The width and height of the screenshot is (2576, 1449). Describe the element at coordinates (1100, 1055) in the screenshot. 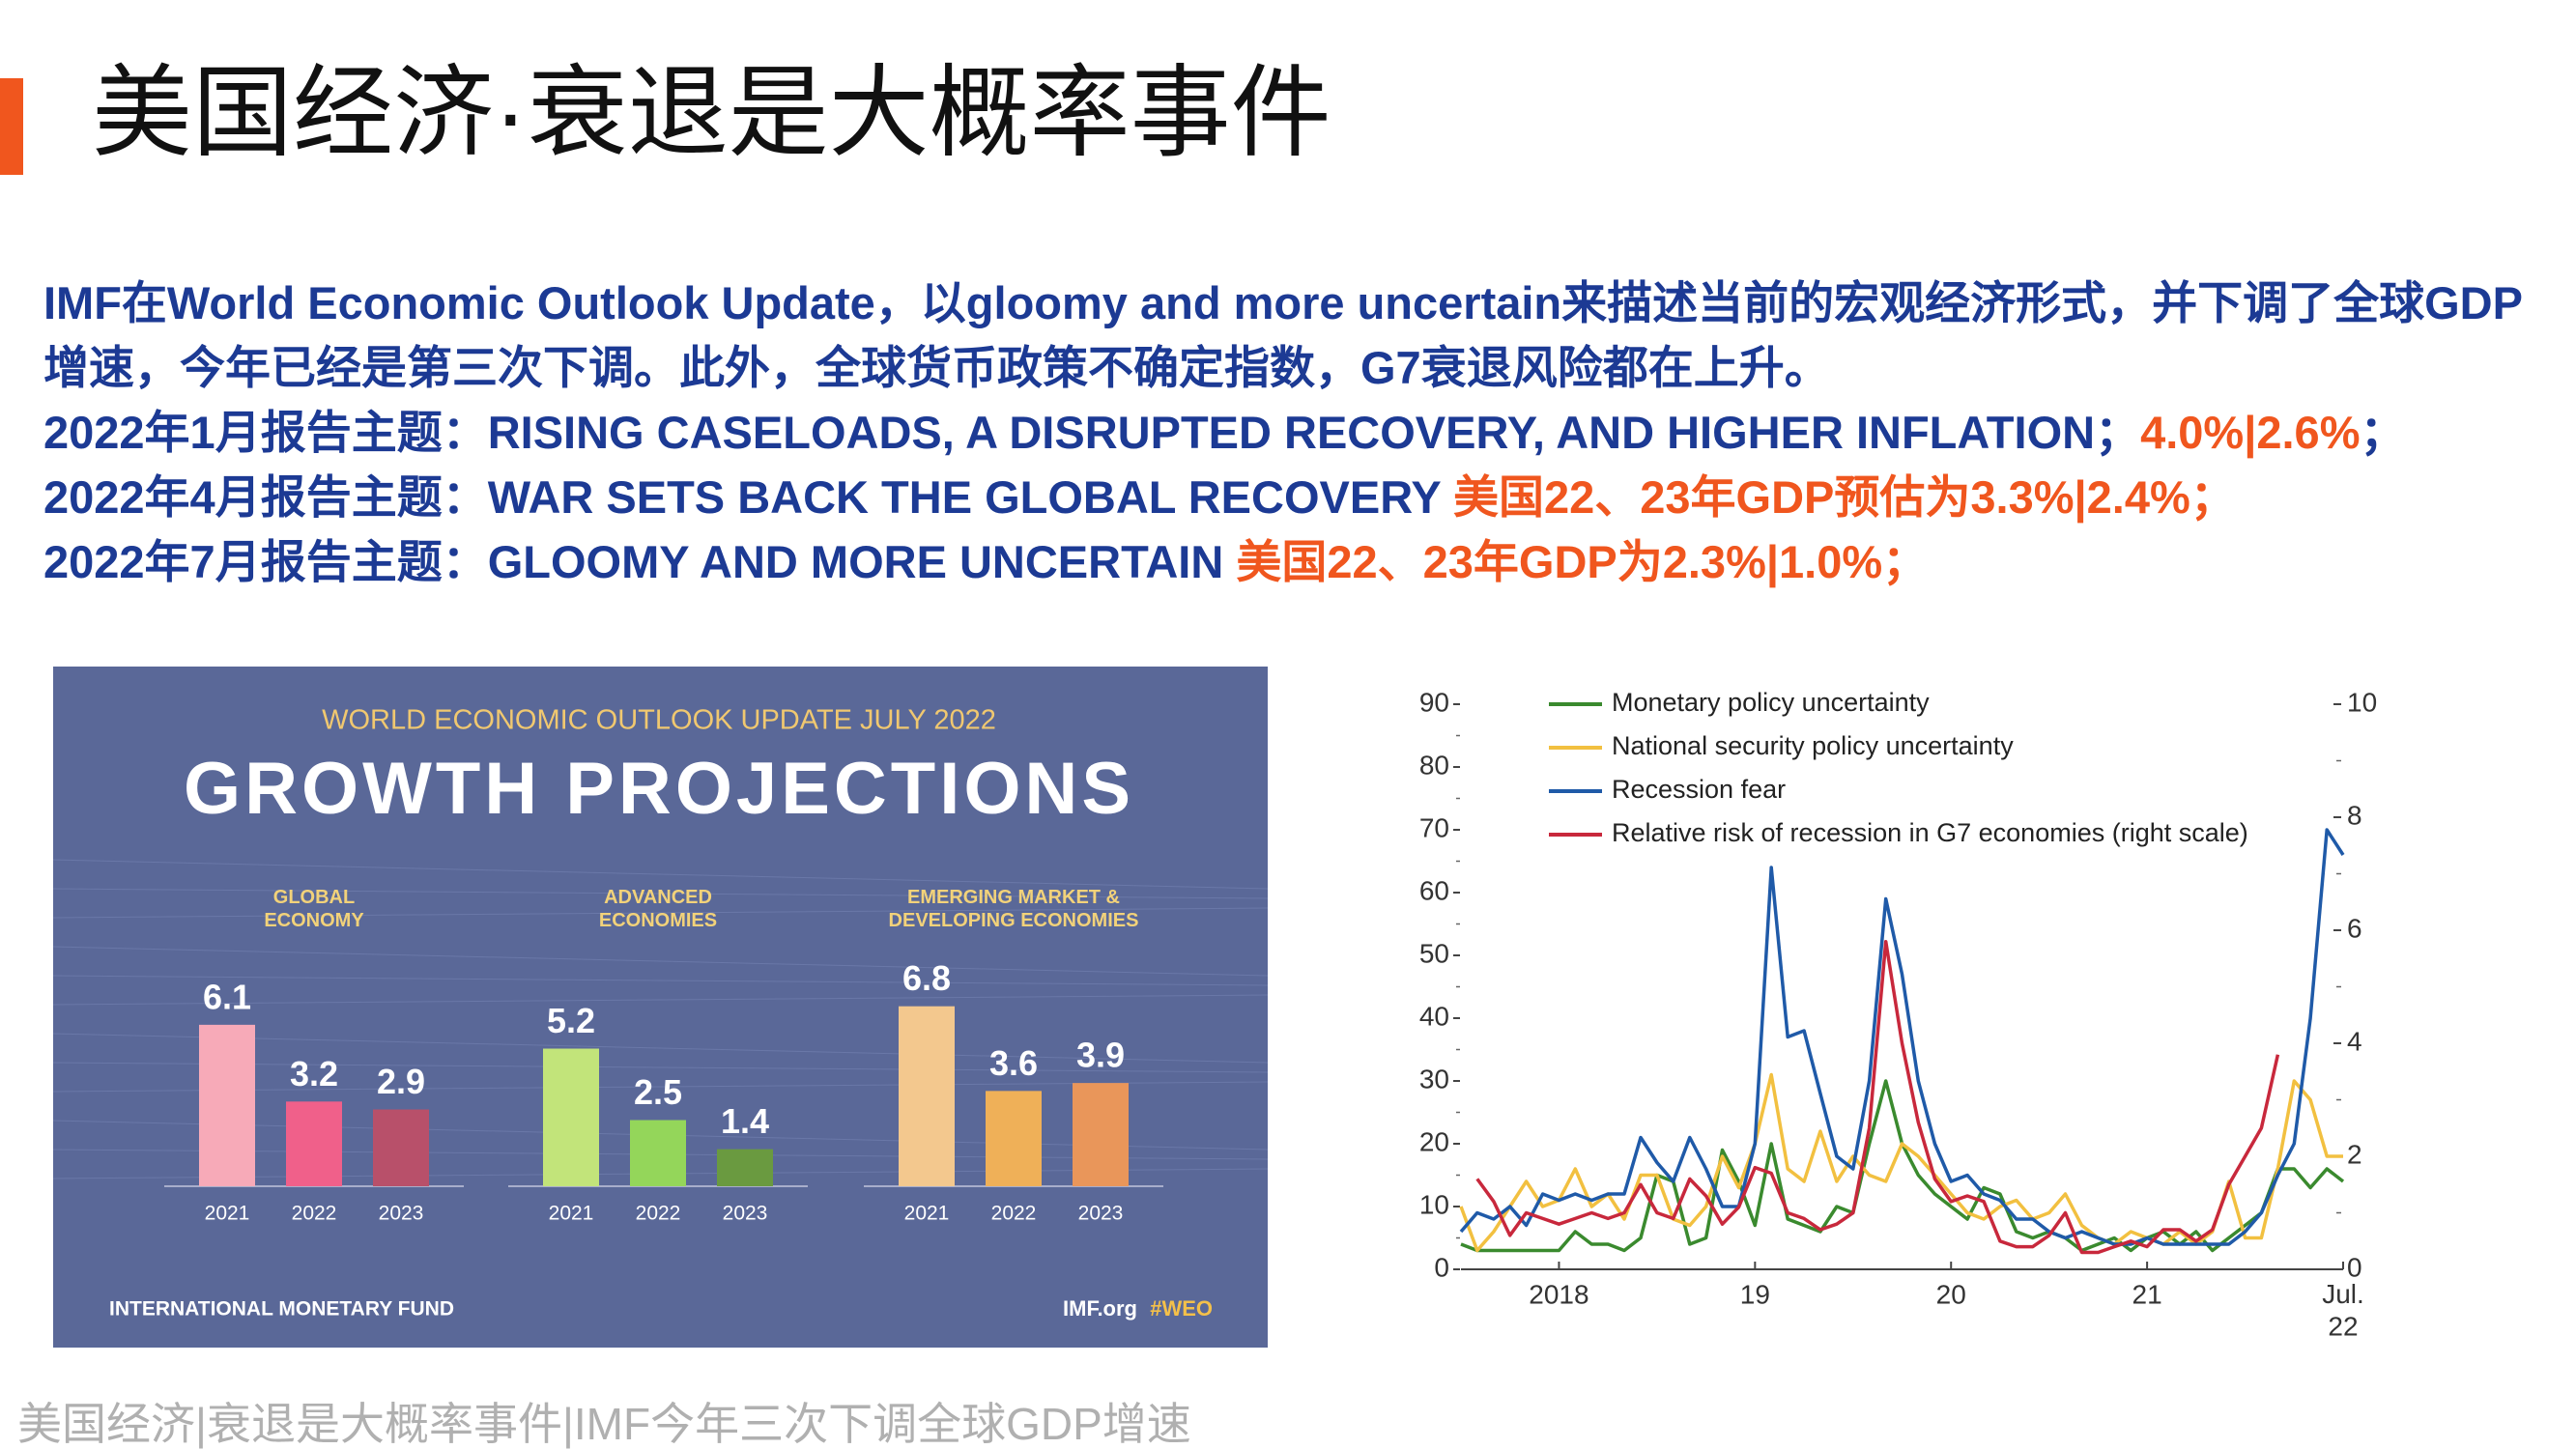

I see `value-label: 3.9` at that location.